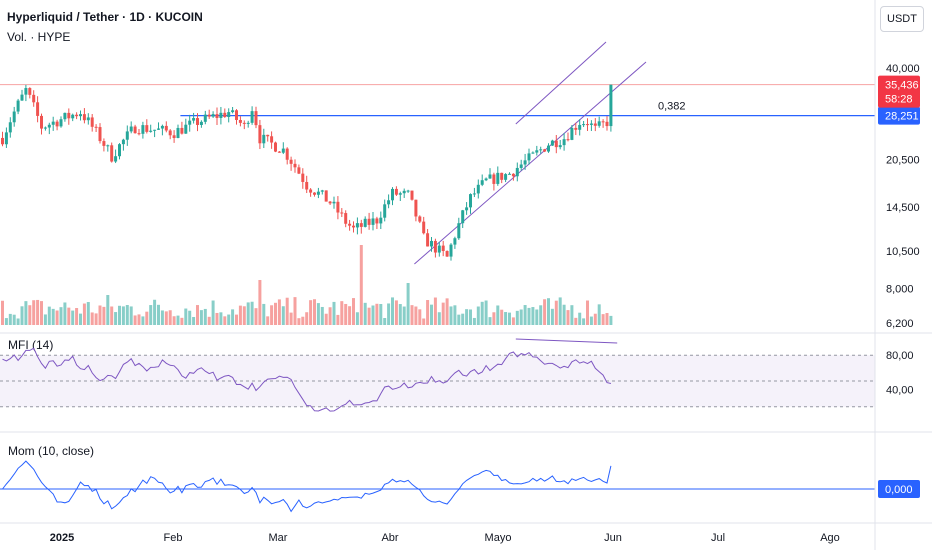 This screenshot has height=550, width=932. I want to click on time-axis-tick: Feb, so click(173, 538).